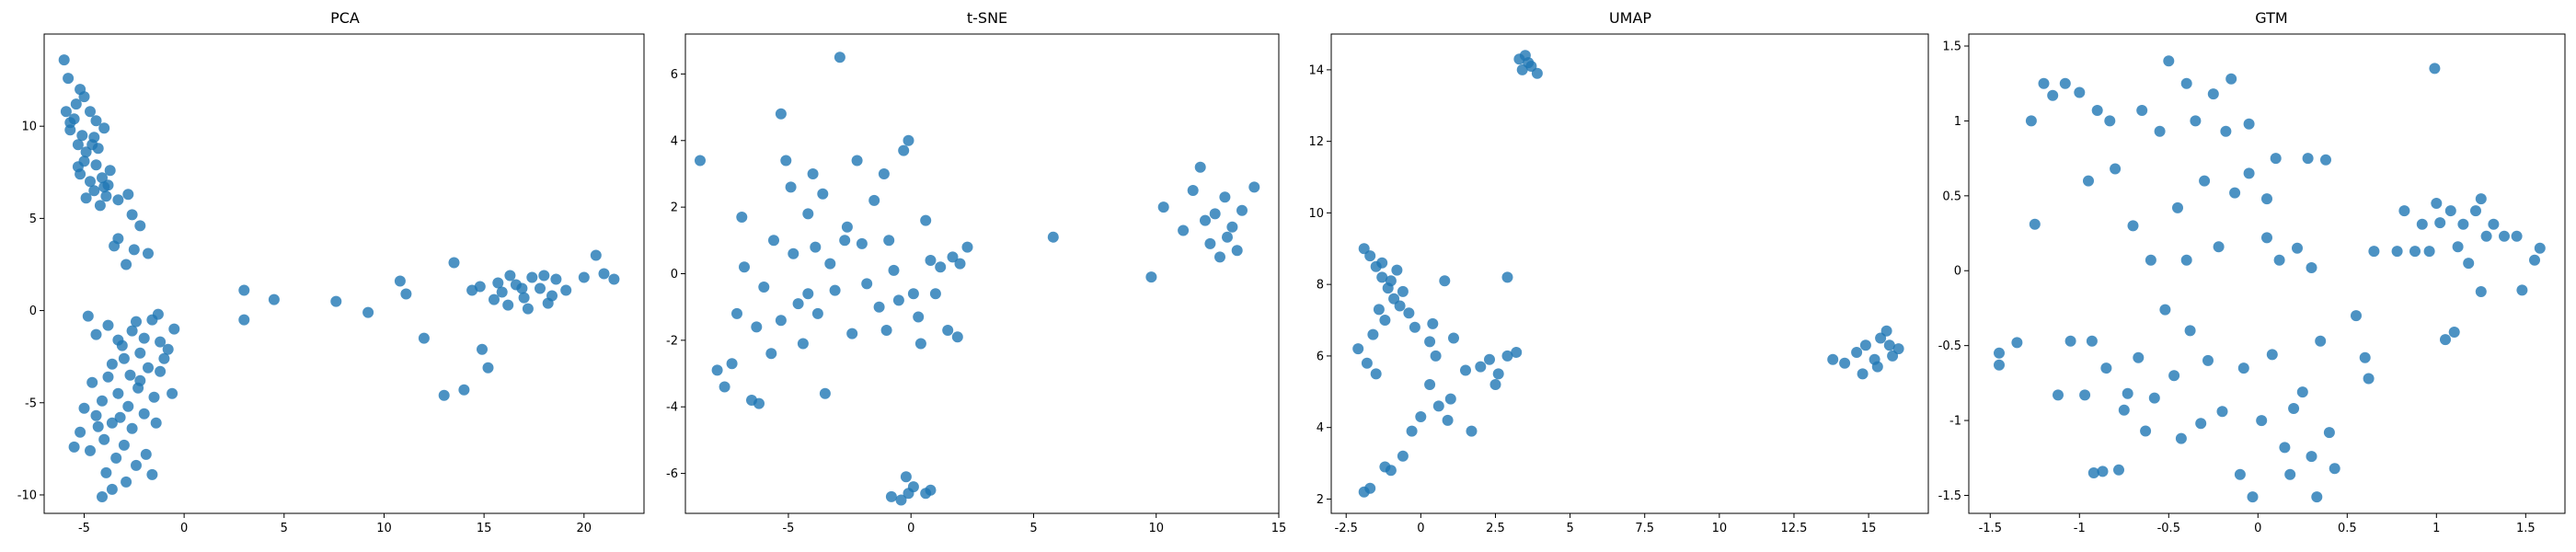  Describe the element at coordinates (31, 403) in the screenshot. I see `y-tick-label: -5` at that location.